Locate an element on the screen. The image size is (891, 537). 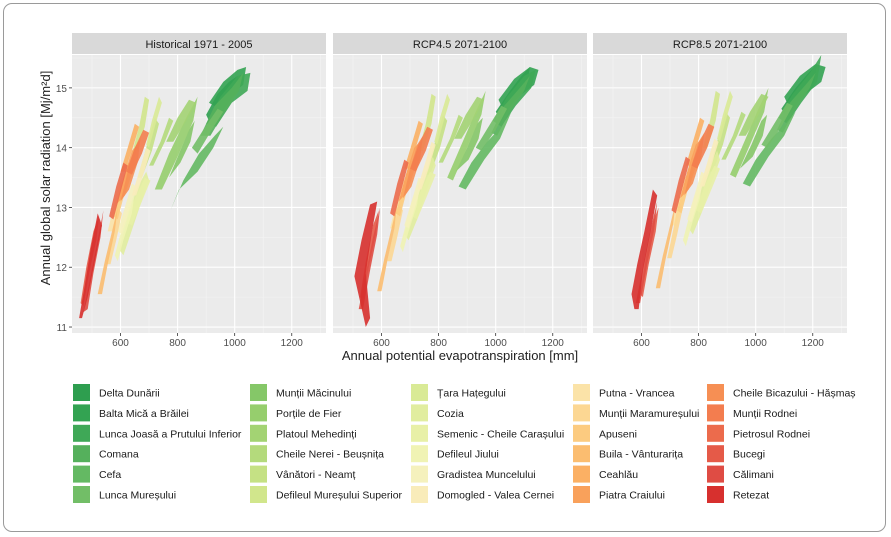
legend-item: Domogled - Valea Cernei is located at coordinates (482, 494).